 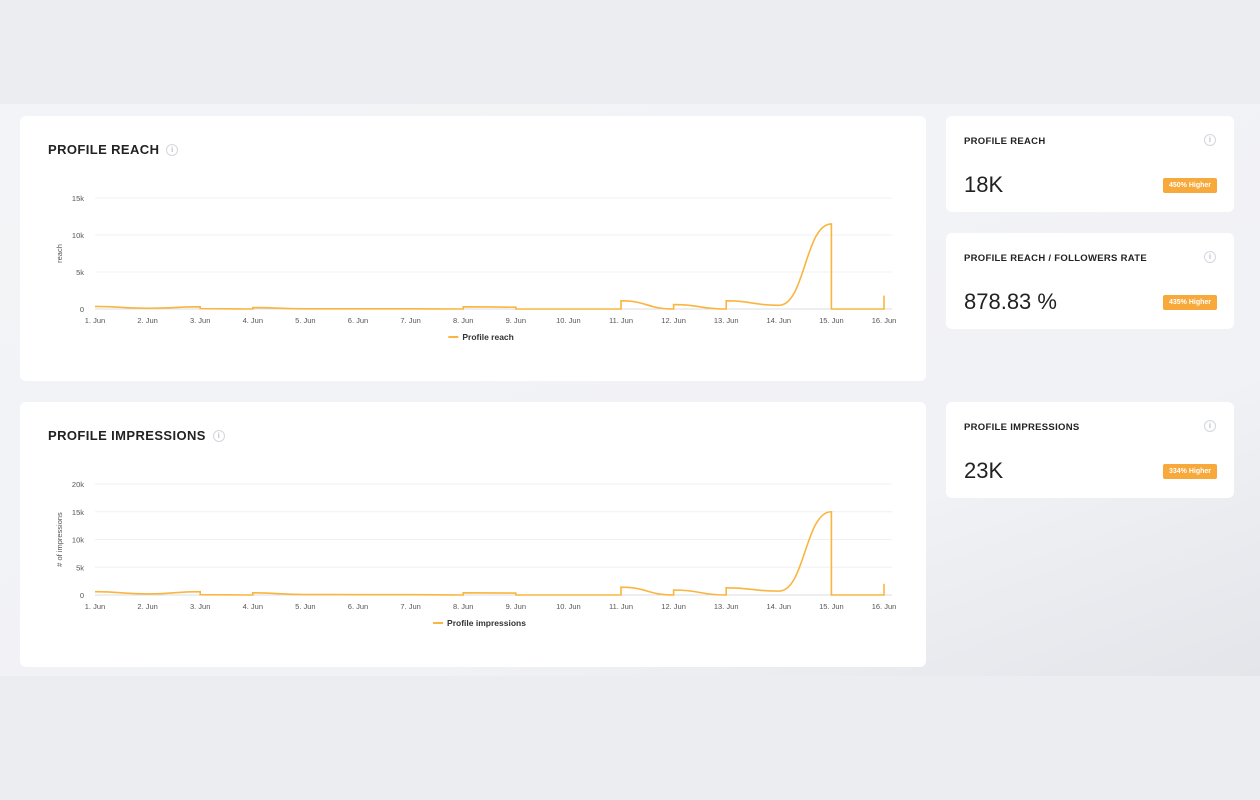 What do you see at coordinates (1055, 258) in the screenshot?
I see `stat-label: PROFILE REACH / FOLLOWERS RATE` at bounding box center [1055, 258].